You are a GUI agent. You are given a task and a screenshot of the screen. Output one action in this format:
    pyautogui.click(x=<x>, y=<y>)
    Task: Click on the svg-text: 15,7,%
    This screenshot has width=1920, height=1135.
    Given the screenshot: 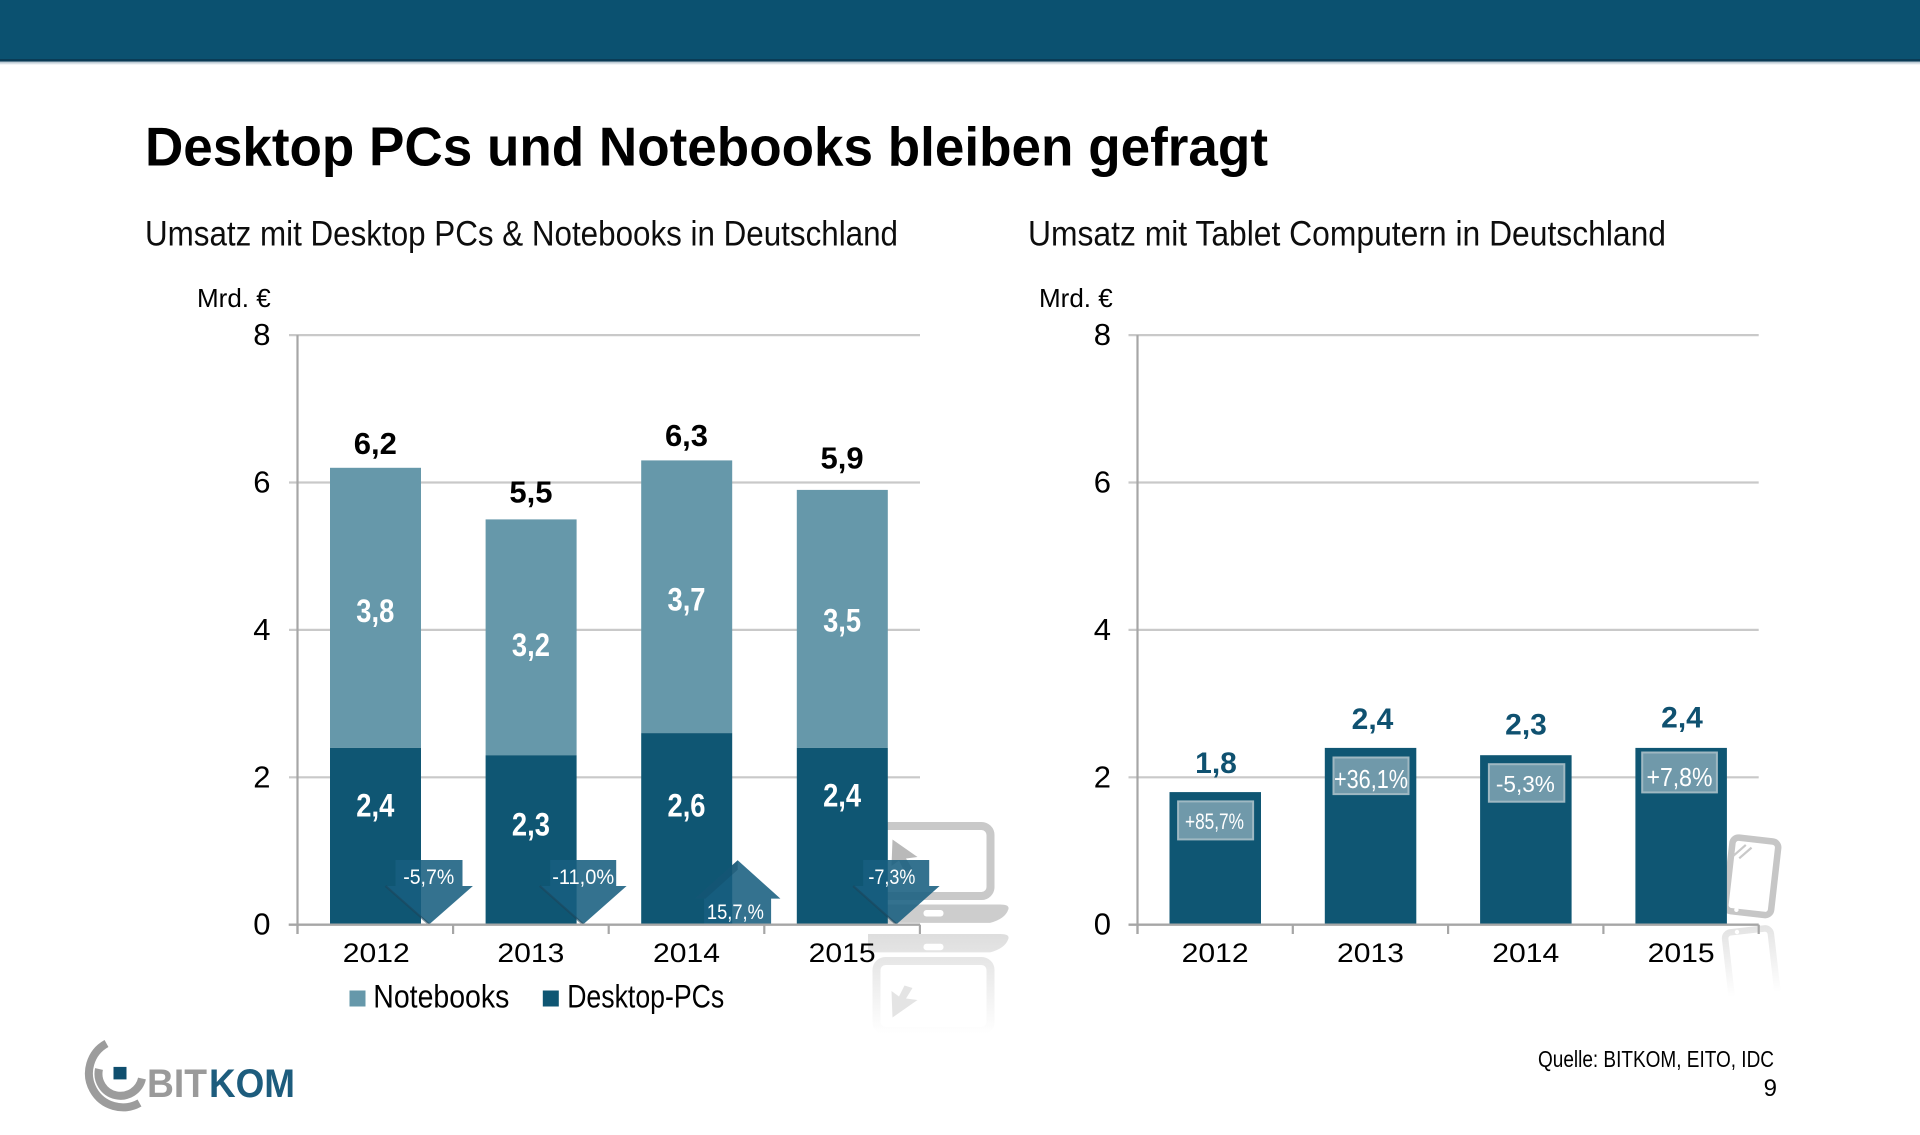 What is the action you would take?
    pyautogui.click(x=735, y=912)
    